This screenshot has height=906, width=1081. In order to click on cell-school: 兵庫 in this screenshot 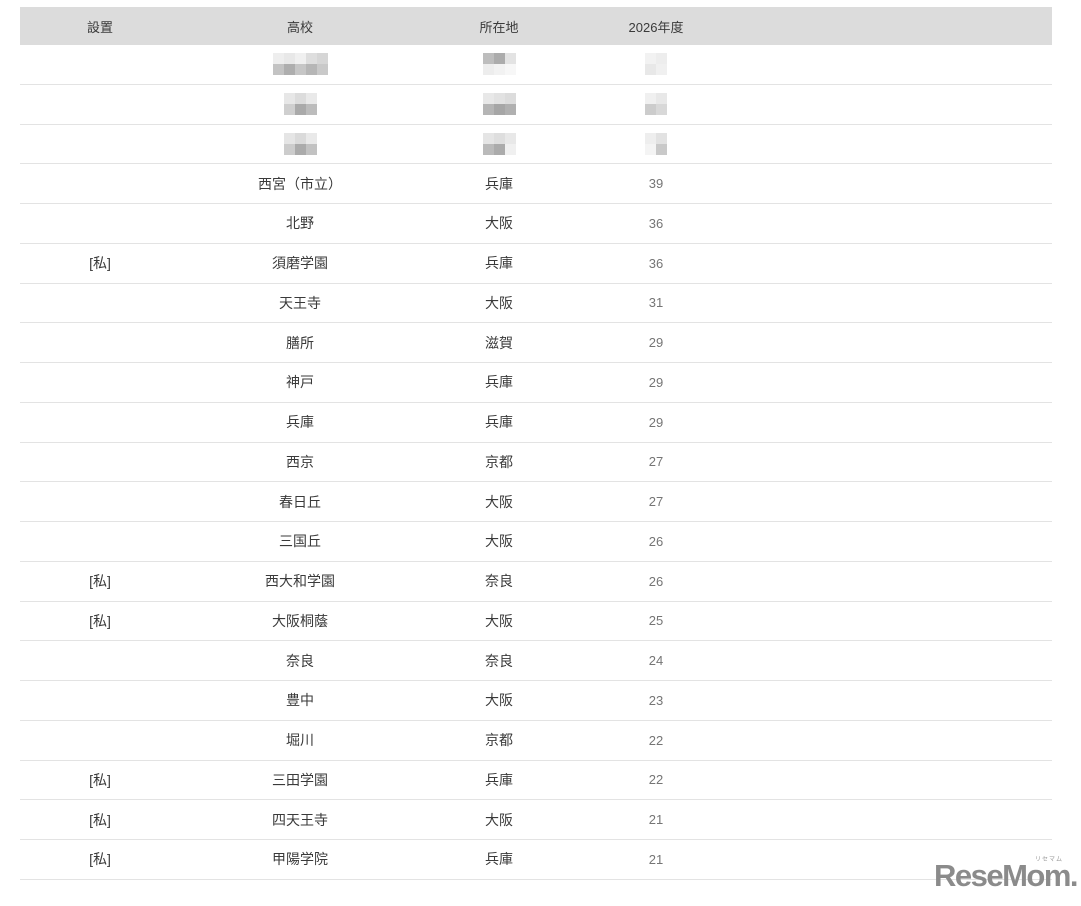, I will do `click(300, 422)`.